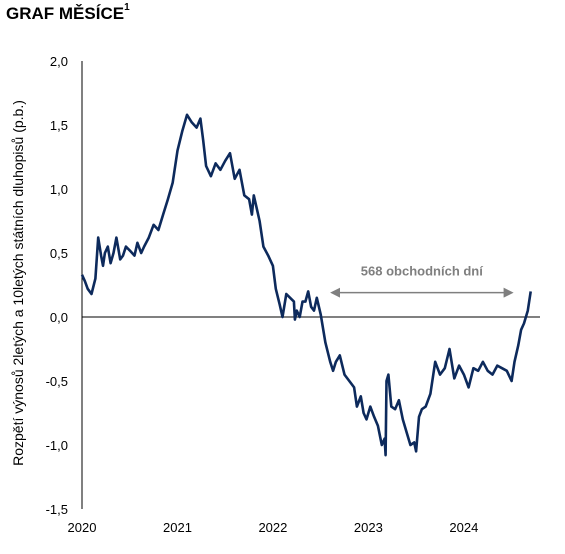  I want to click on chart-title-footnote: 1, so click(127, 8).